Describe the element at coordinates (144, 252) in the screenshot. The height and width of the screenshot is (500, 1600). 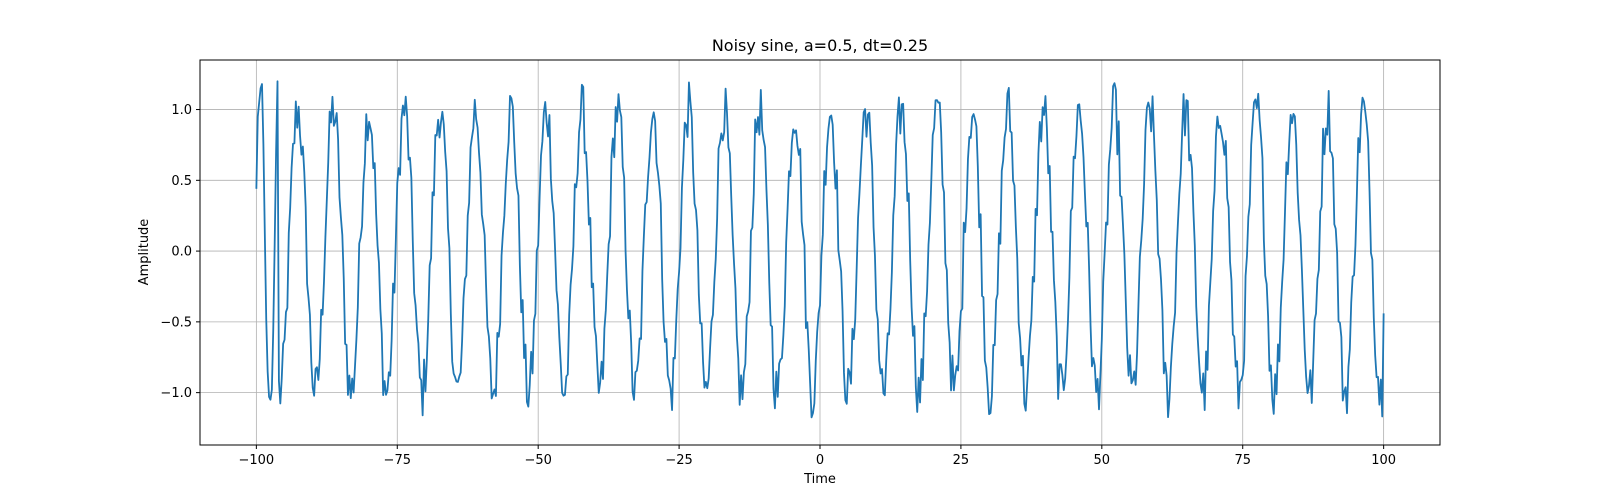
I see `y-axis-label: Amplitude` at that location.